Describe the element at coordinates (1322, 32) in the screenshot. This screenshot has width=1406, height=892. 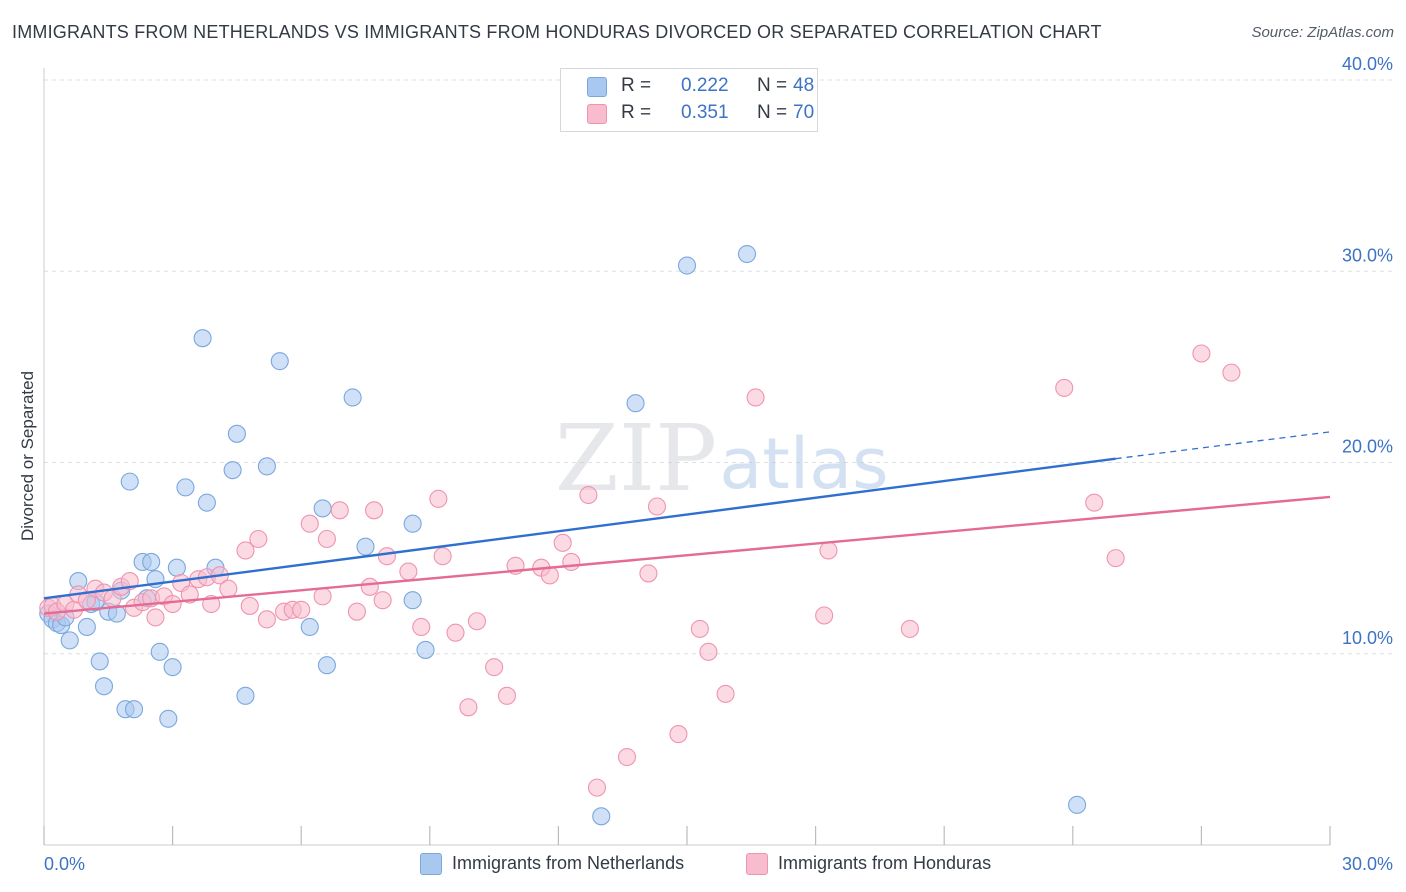
I see `source-credit: Source: ZipAtlas.com` at that location.